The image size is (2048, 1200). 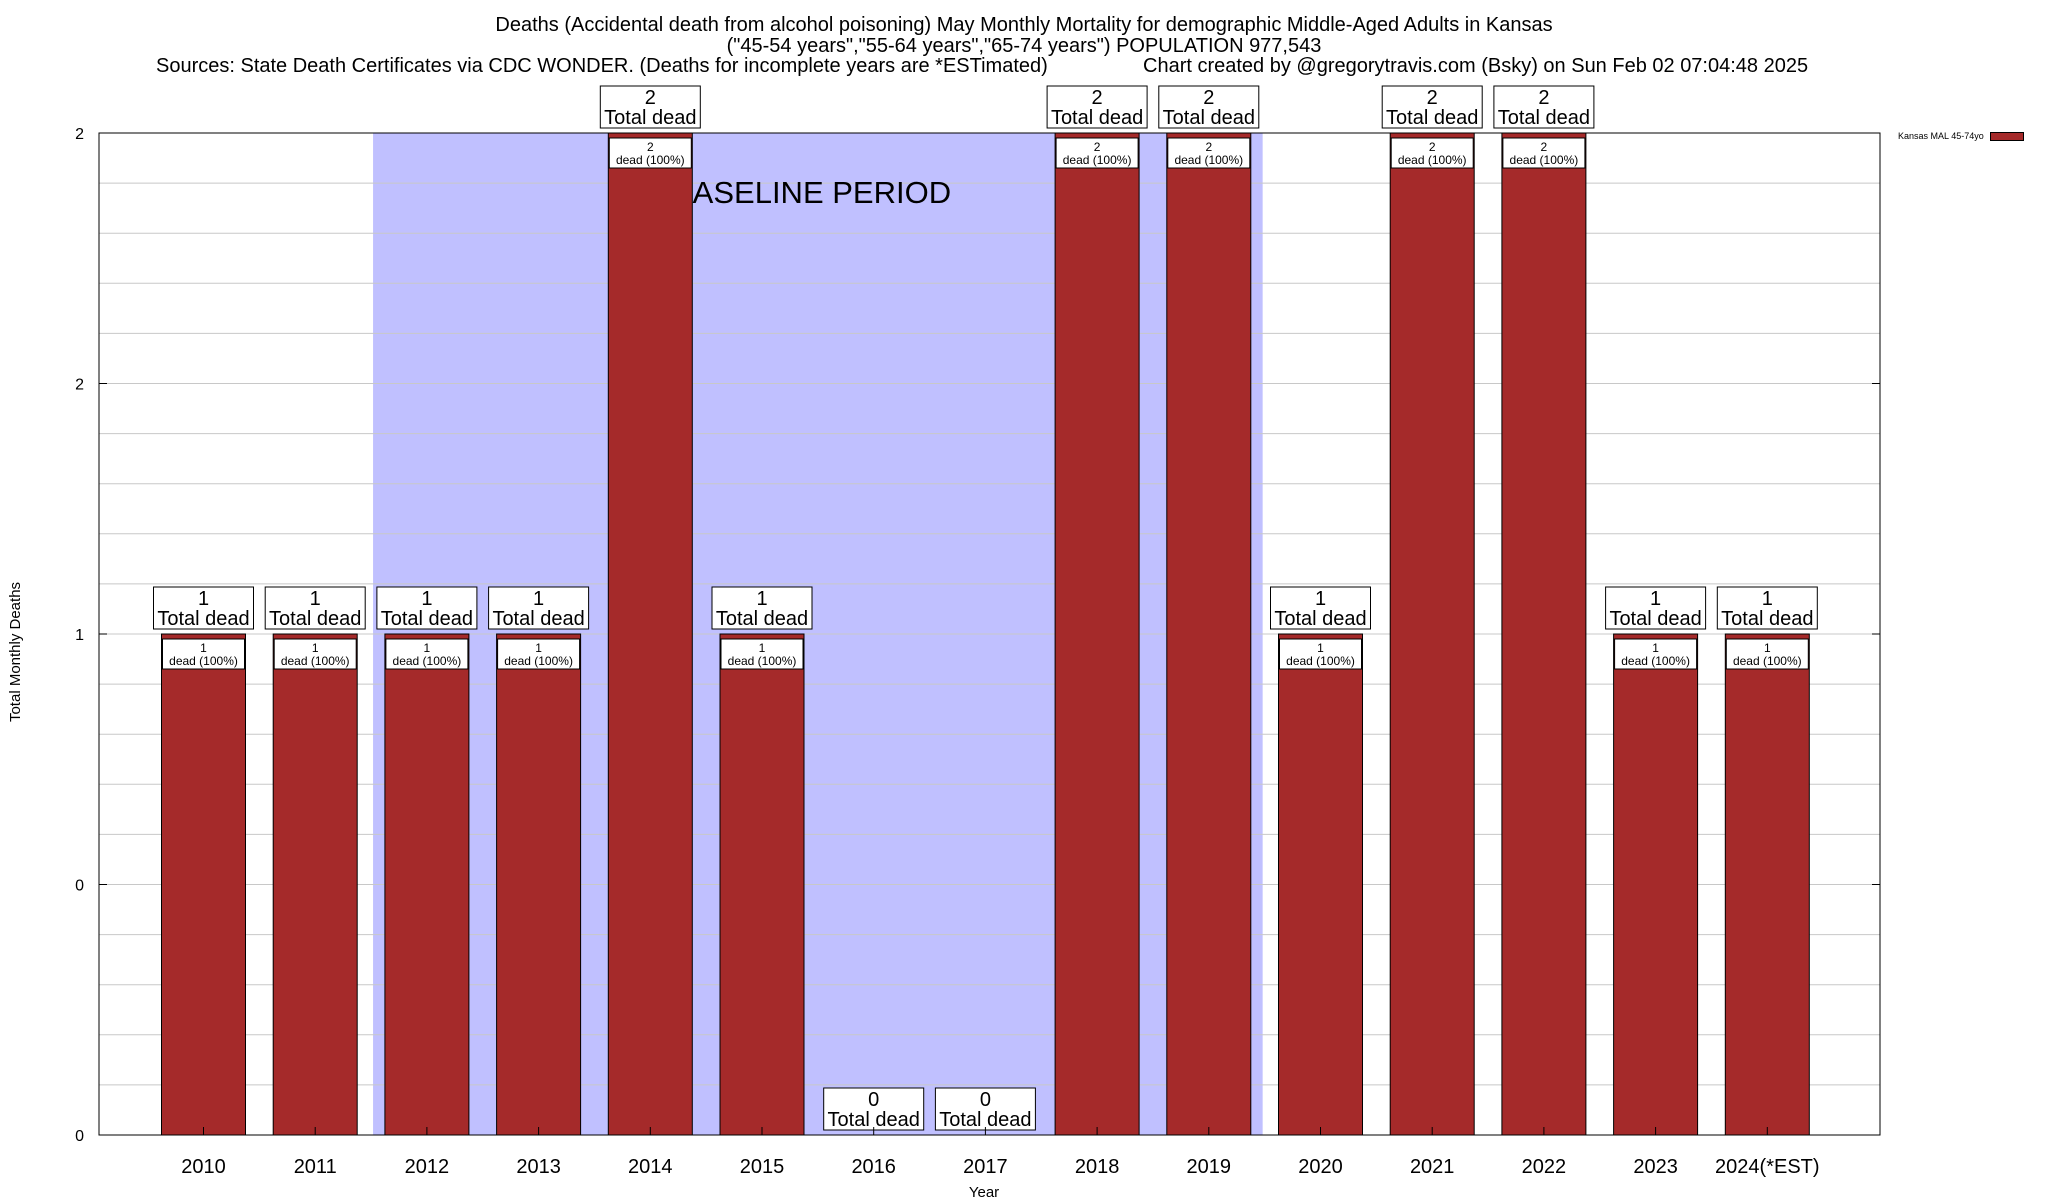 What do you see at coordinates (1432, 1167) in the screenshot?
I see `x-tick-label: 2021` at bounding box center [1432, 1167].